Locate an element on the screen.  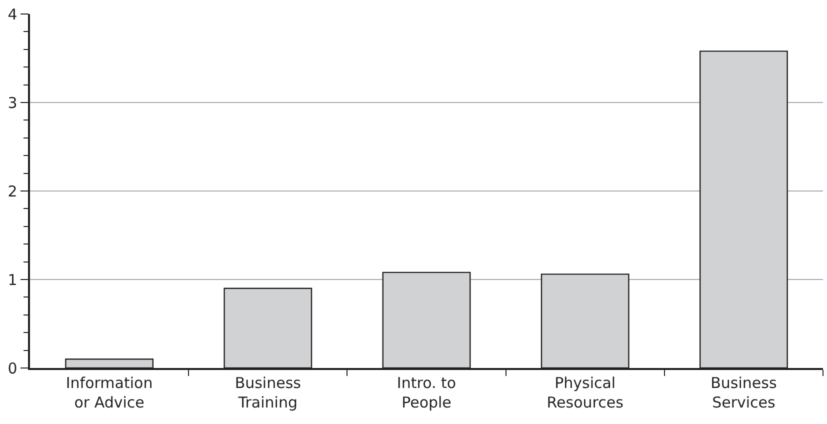
x-tick-label: Physical Resources is located at coordinates (585, 393).